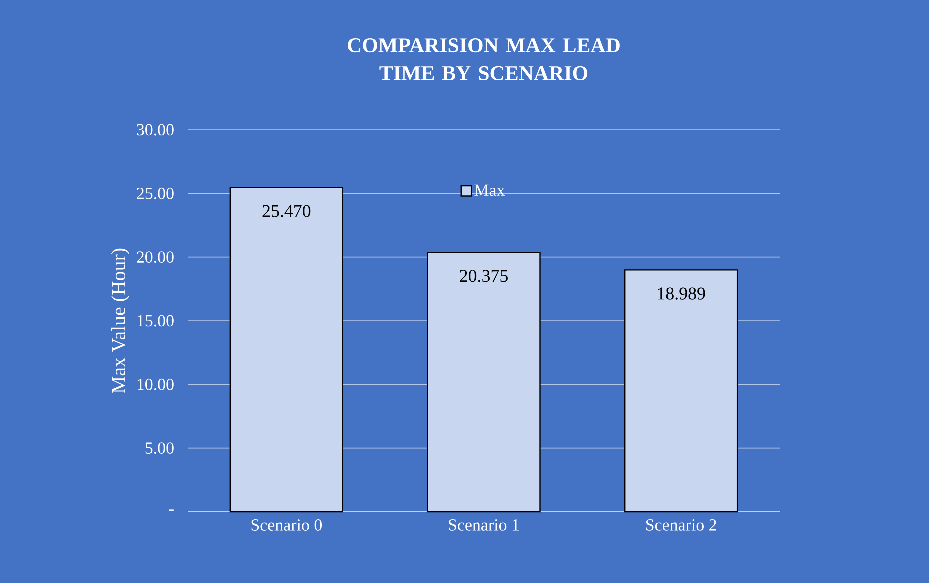  Describe the element at coordinates (287, 525) in the screenshot. I see `x-tick-label: Scenario 0` at that location.